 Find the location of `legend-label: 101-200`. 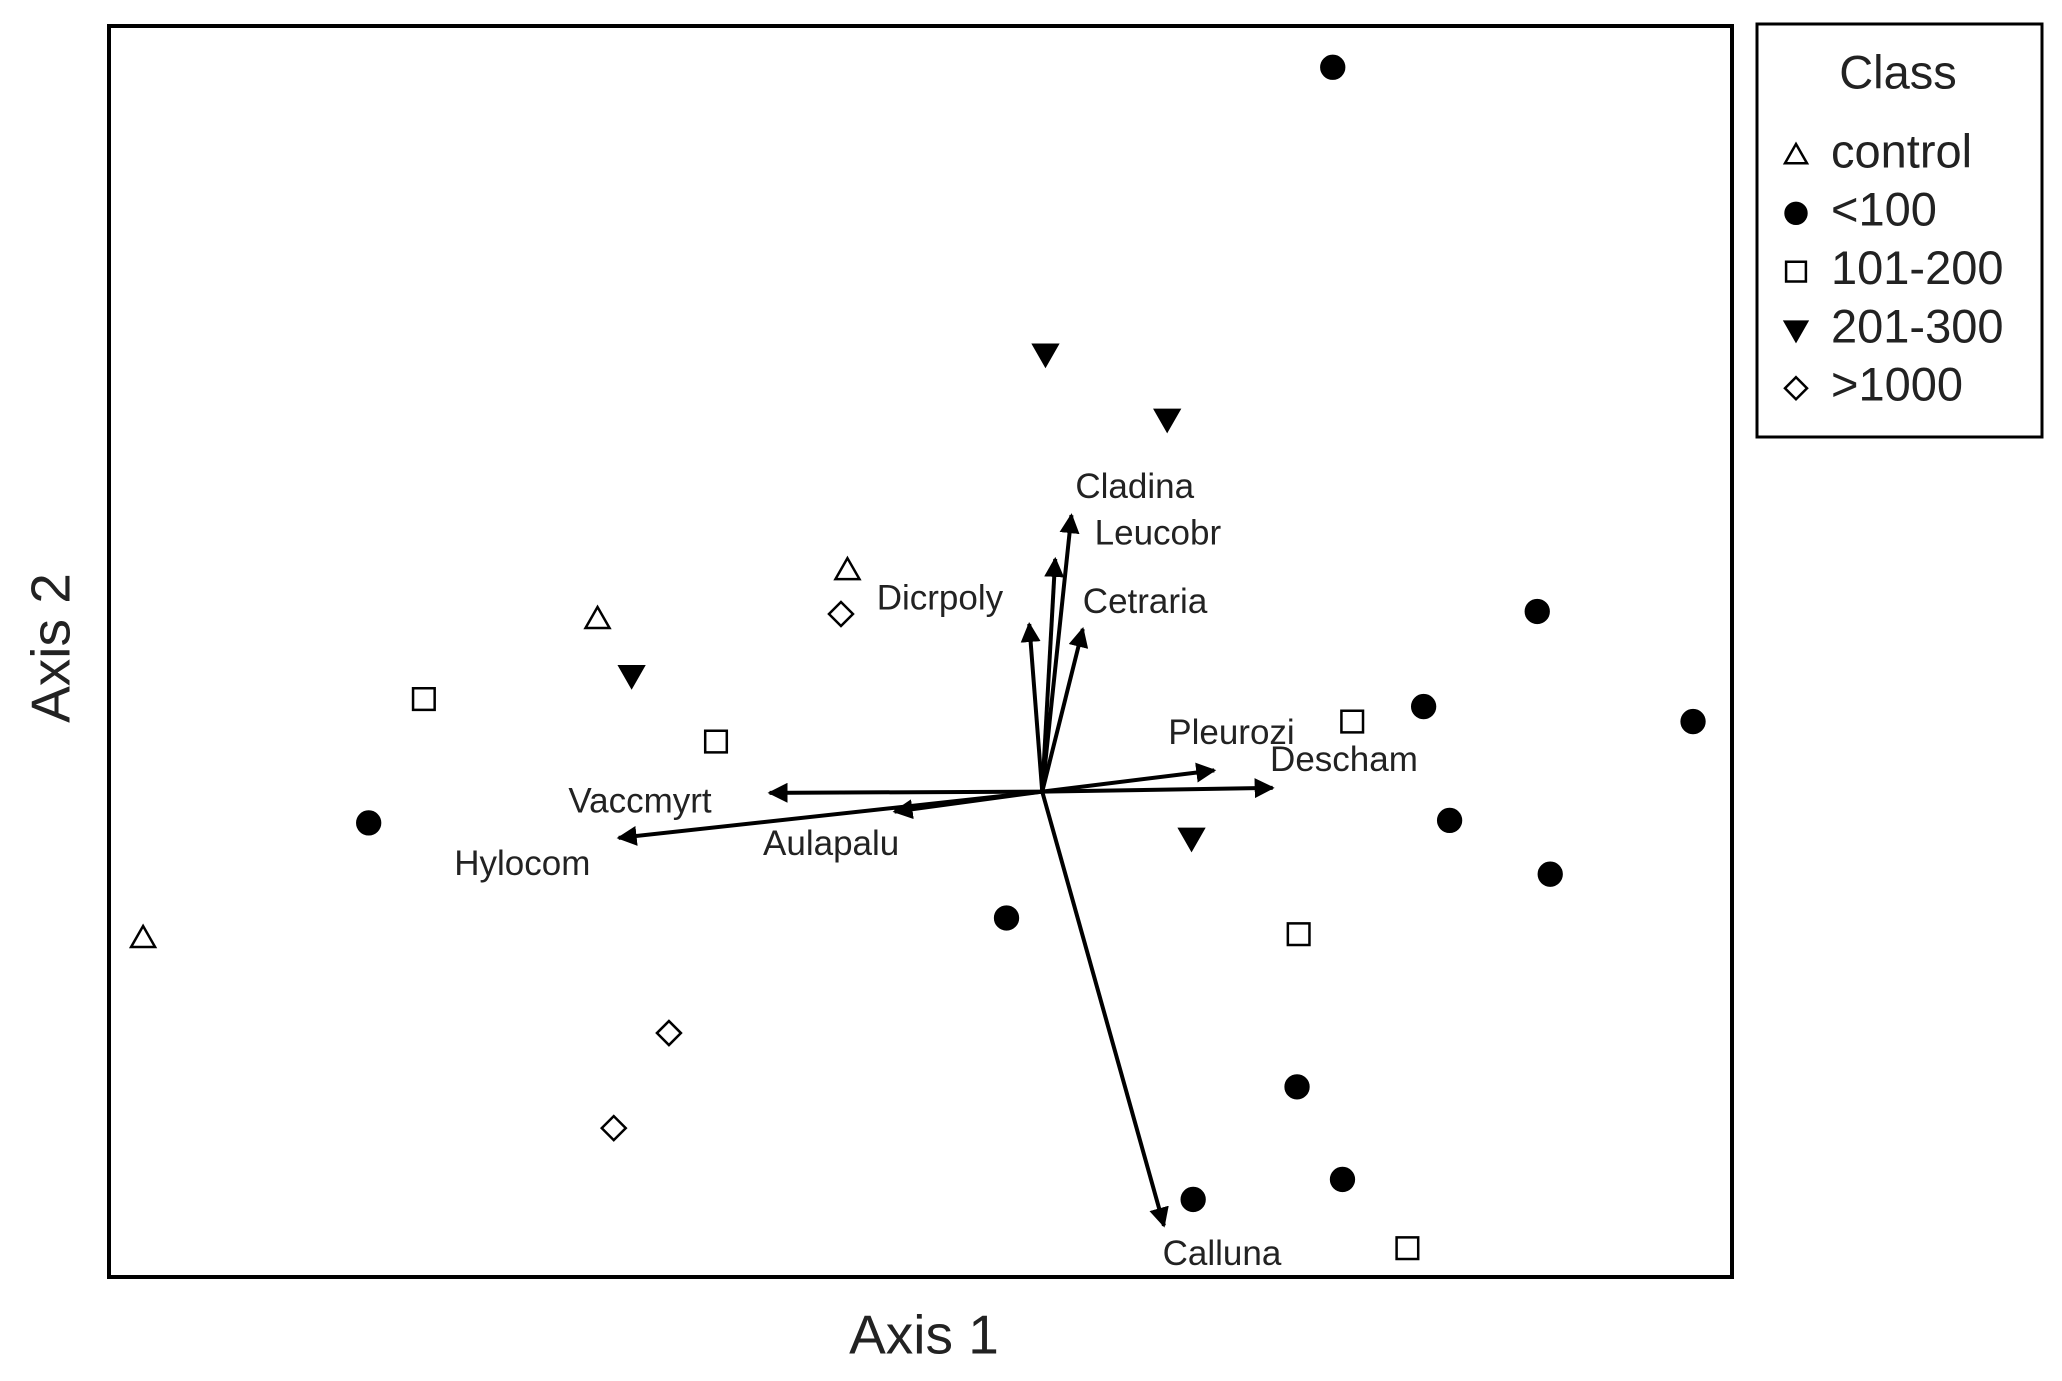

legend-label: 101-200 is located at coordinates (1917, 267).